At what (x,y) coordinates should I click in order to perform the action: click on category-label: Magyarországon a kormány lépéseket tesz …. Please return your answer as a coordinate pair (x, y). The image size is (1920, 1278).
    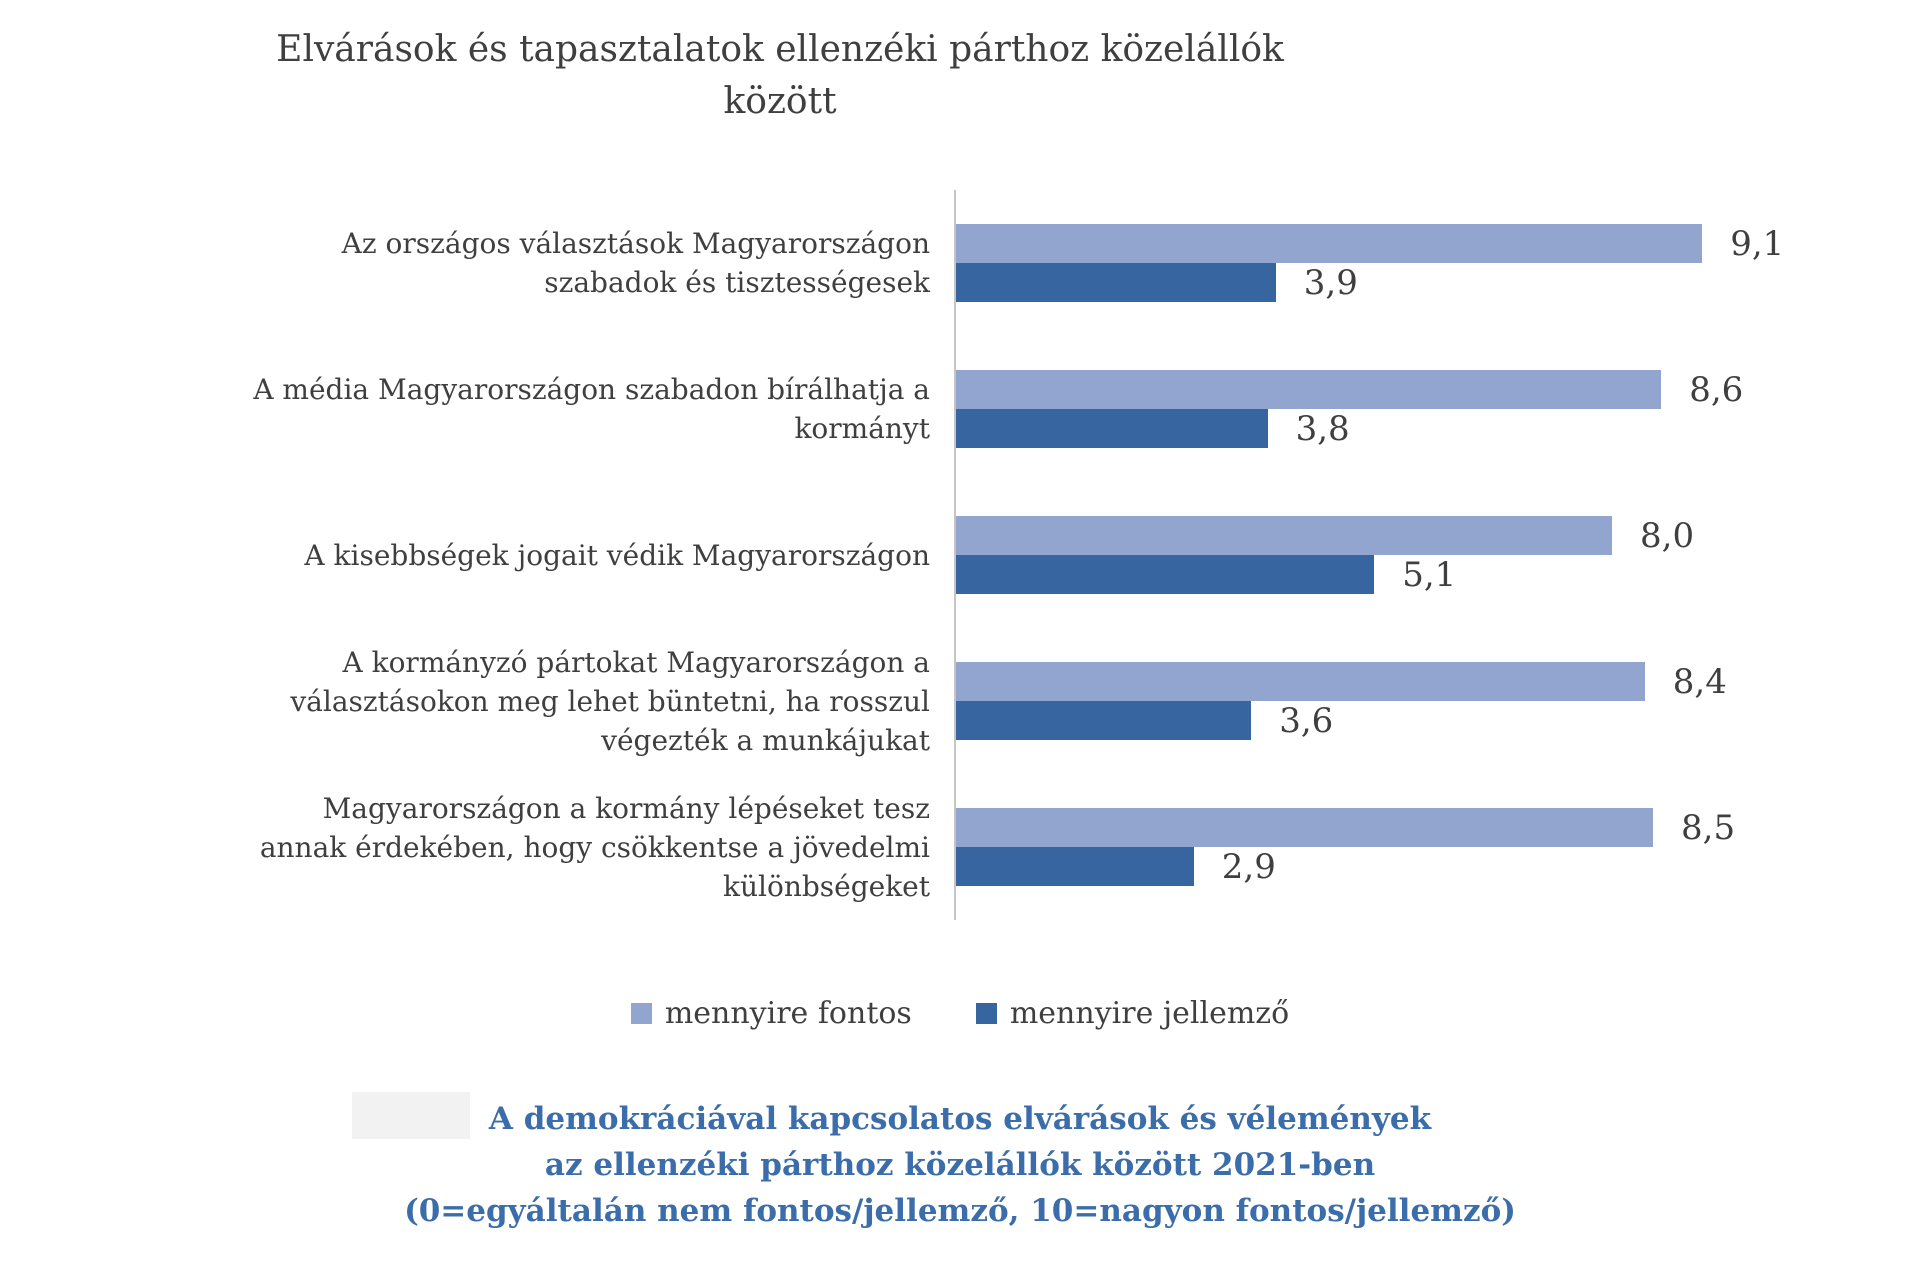
    Looking at the image, I should click on (594, 847).